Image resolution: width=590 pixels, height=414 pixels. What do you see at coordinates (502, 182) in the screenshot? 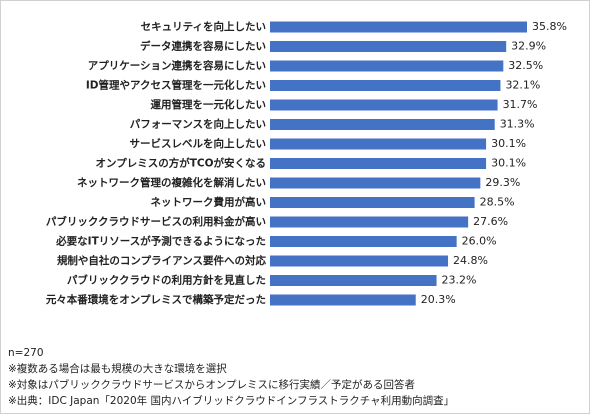
I see `value-label: 29.3%` at bounding box center [502, 182].